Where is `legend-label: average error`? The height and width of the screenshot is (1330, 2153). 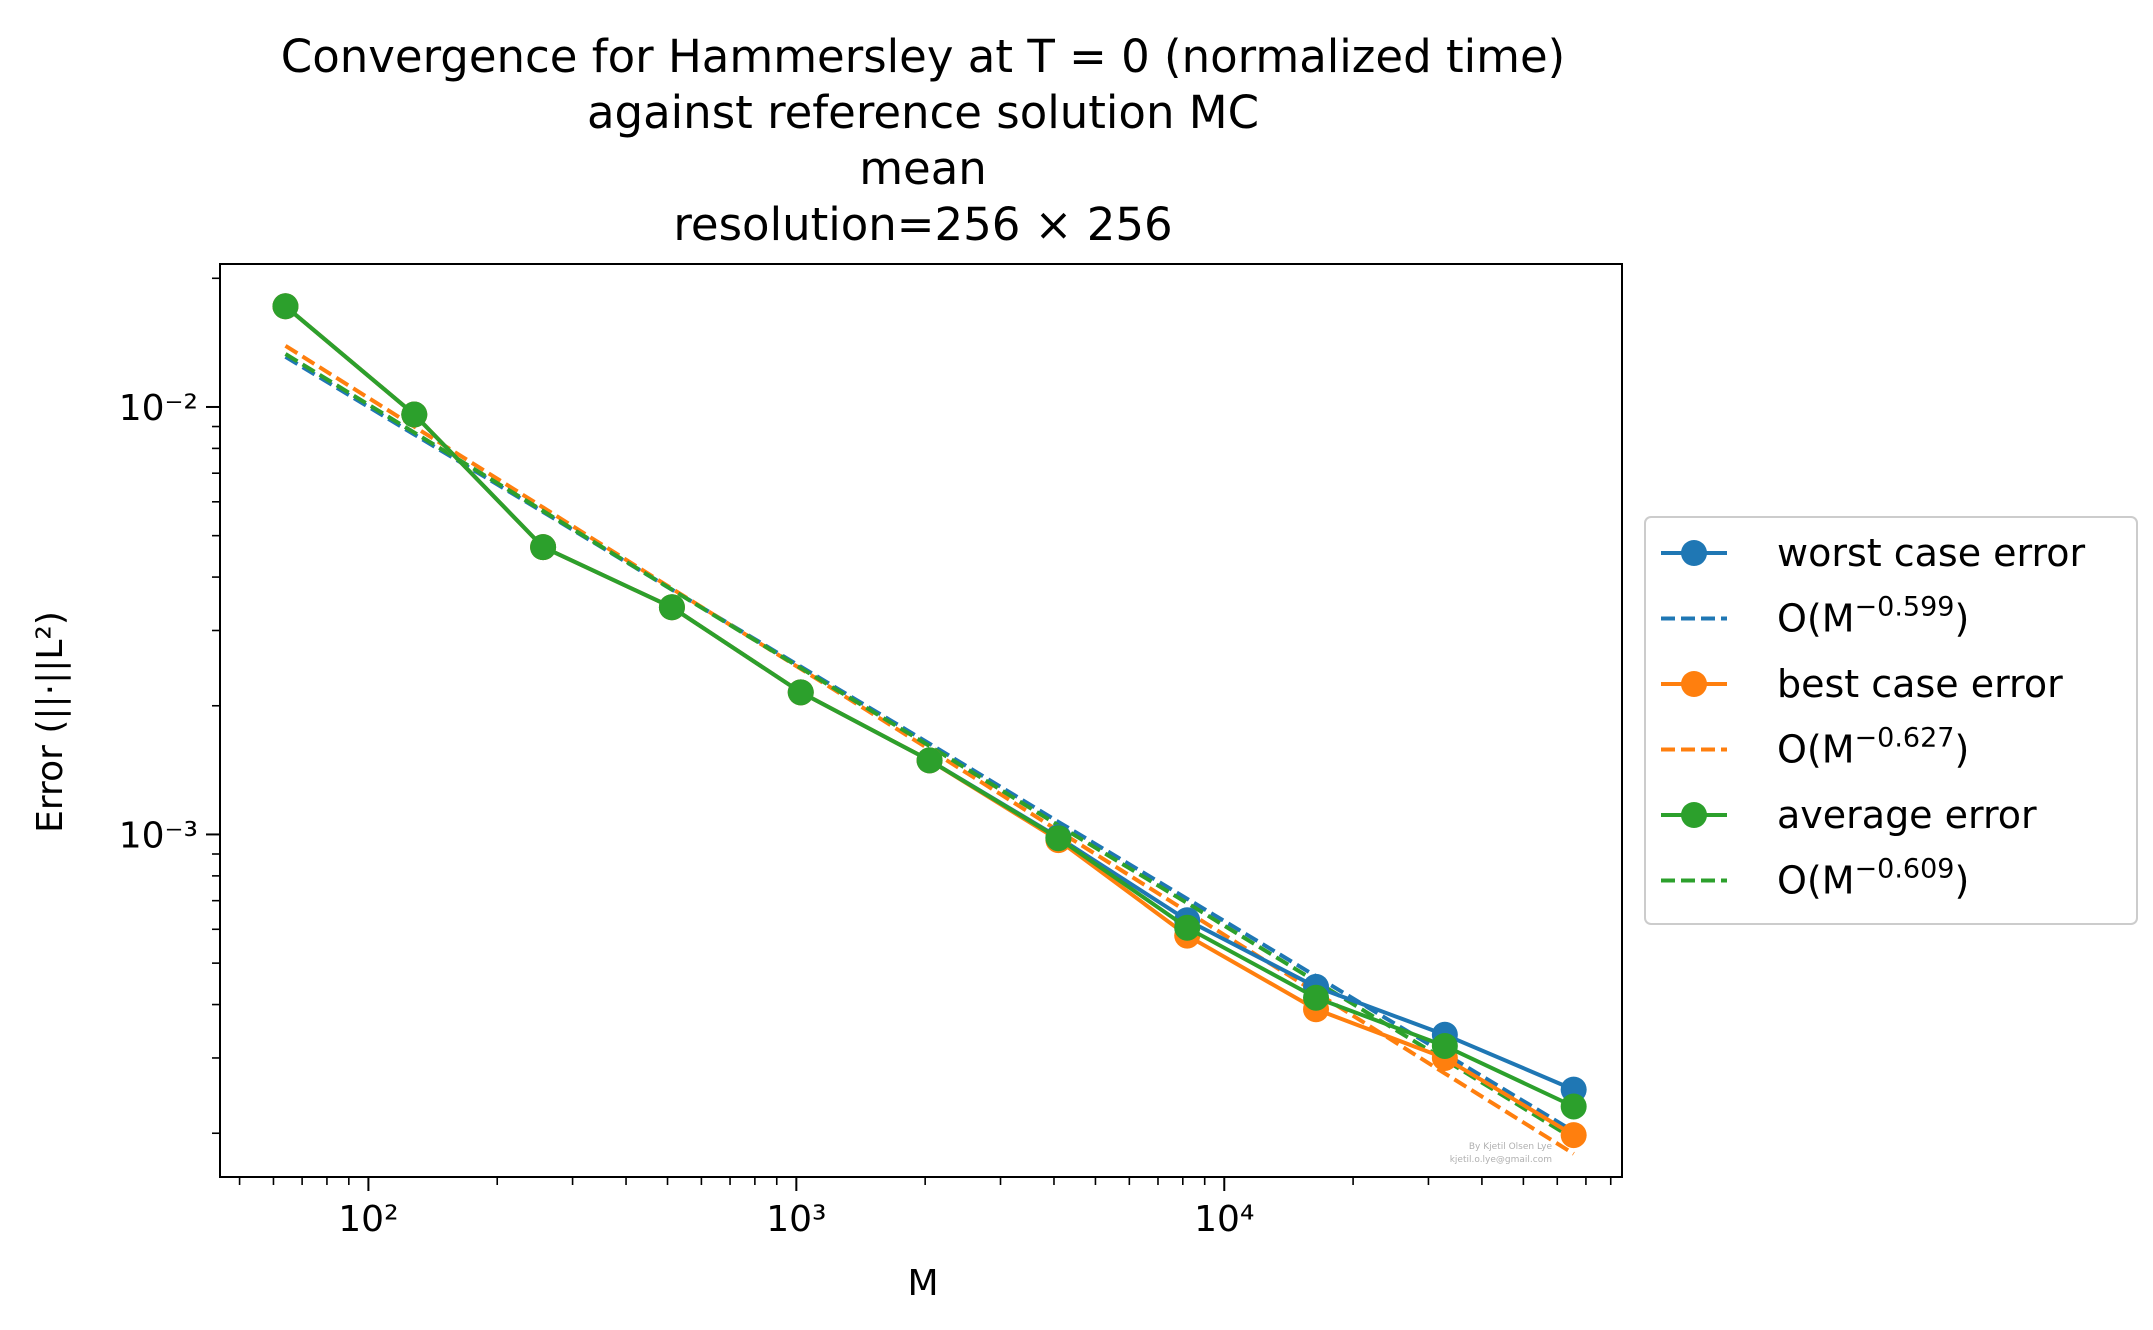 legend-label: average error is located at coordinates (1907, 815).